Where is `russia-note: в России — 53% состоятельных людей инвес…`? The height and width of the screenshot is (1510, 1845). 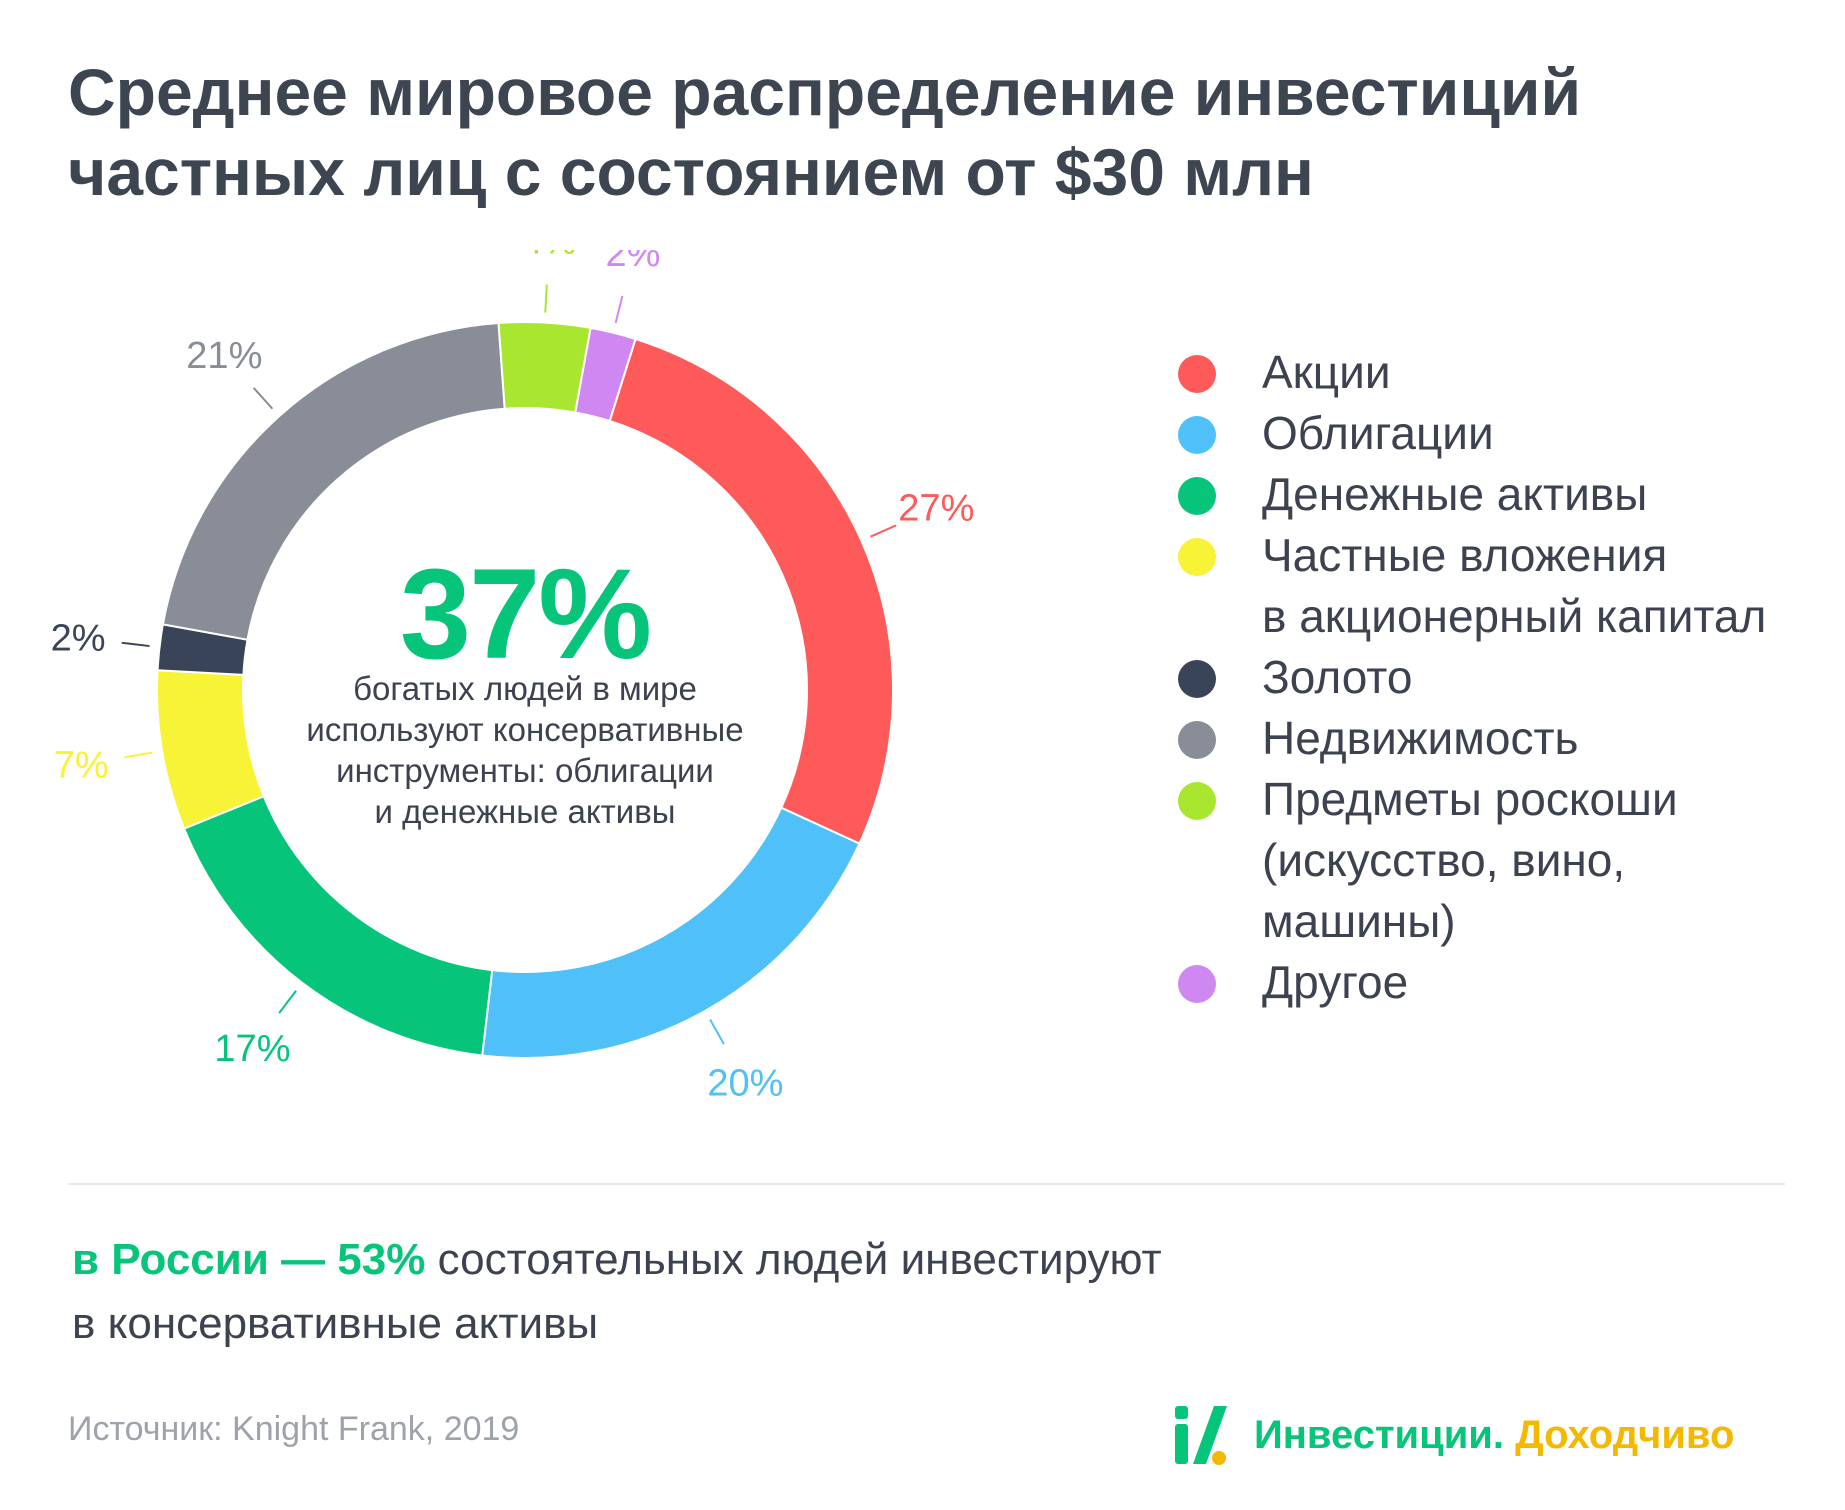 russia-note: в России — 53% состоятельных людей инвес… is located at coordinates (872, 1292).